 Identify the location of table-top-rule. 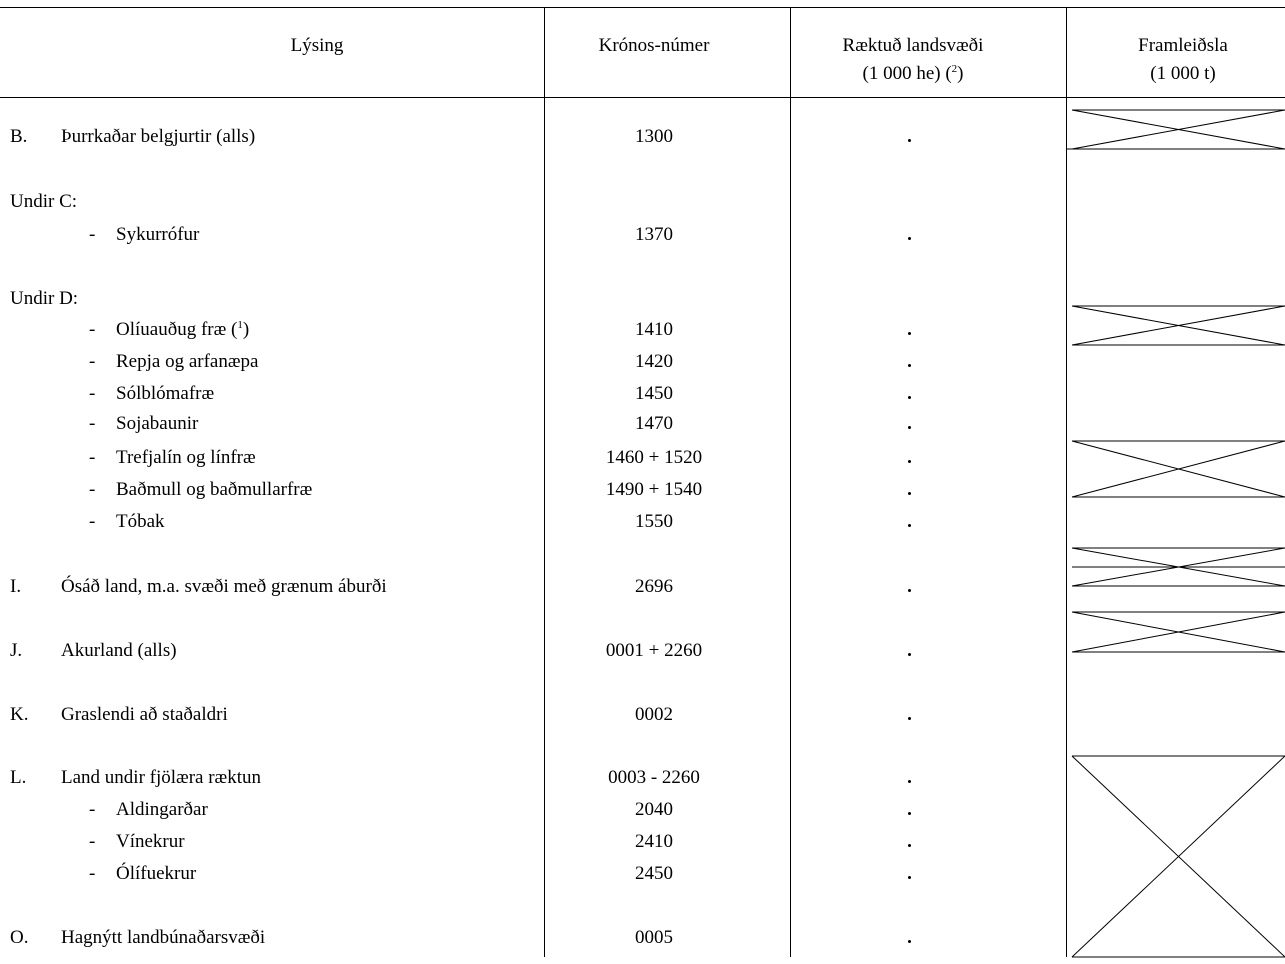
(642, 7).